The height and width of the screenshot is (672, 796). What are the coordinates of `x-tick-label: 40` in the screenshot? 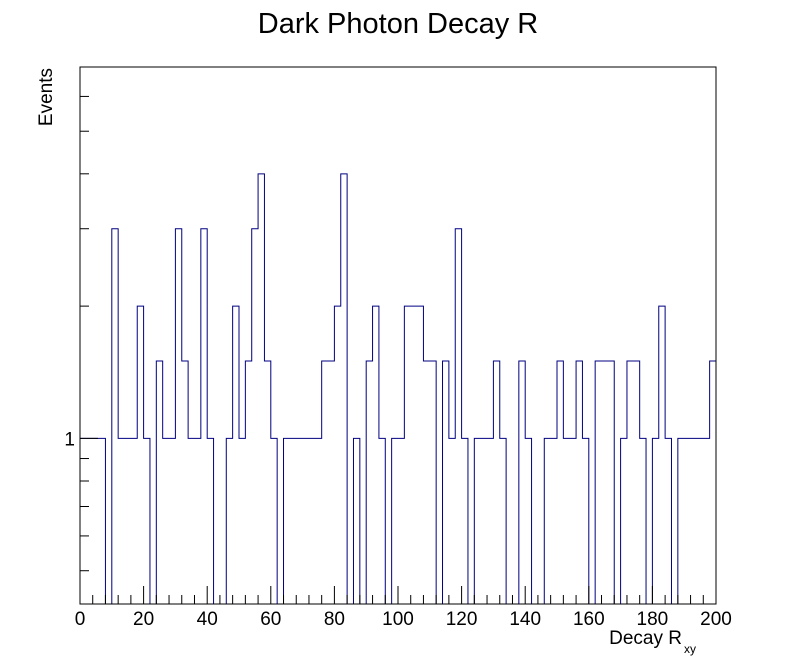 It's located at (207, 619).